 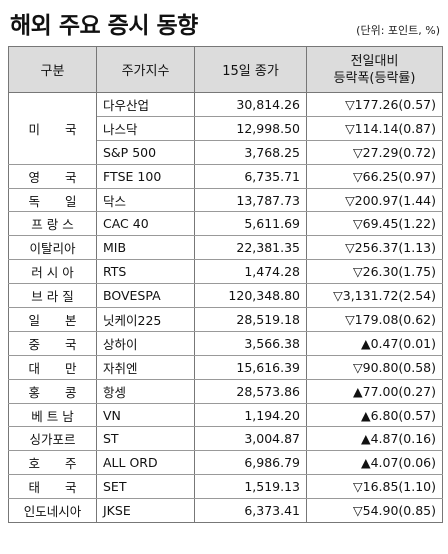 What do you see at coordinates (374, 152) in the screenshot?
I see `change-value: ▽27.29(0.72)` at bounding box center [374, 152].